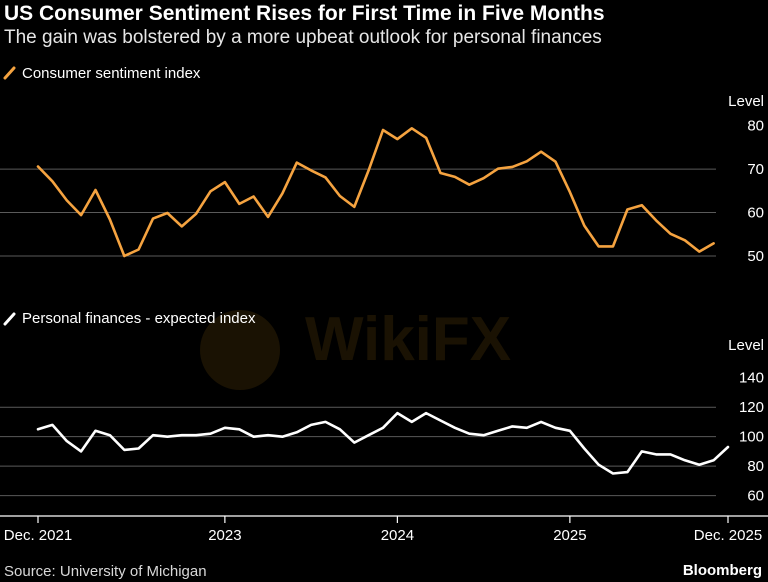  What do you see at coordinates (139, 318) in the screenshot?
I see `finances-legend-label: Personal finances - expected index` at bounding box center [139, 318].